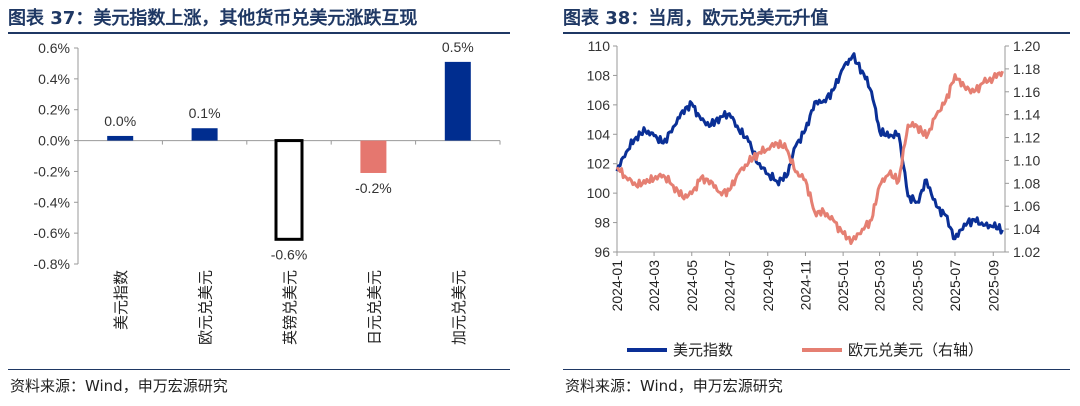 This screenshot has height=406, width=1080. Describe the element at coordinates (1026, 160) in the screenshot. I see `right-tick-label: 1.10` at that location.